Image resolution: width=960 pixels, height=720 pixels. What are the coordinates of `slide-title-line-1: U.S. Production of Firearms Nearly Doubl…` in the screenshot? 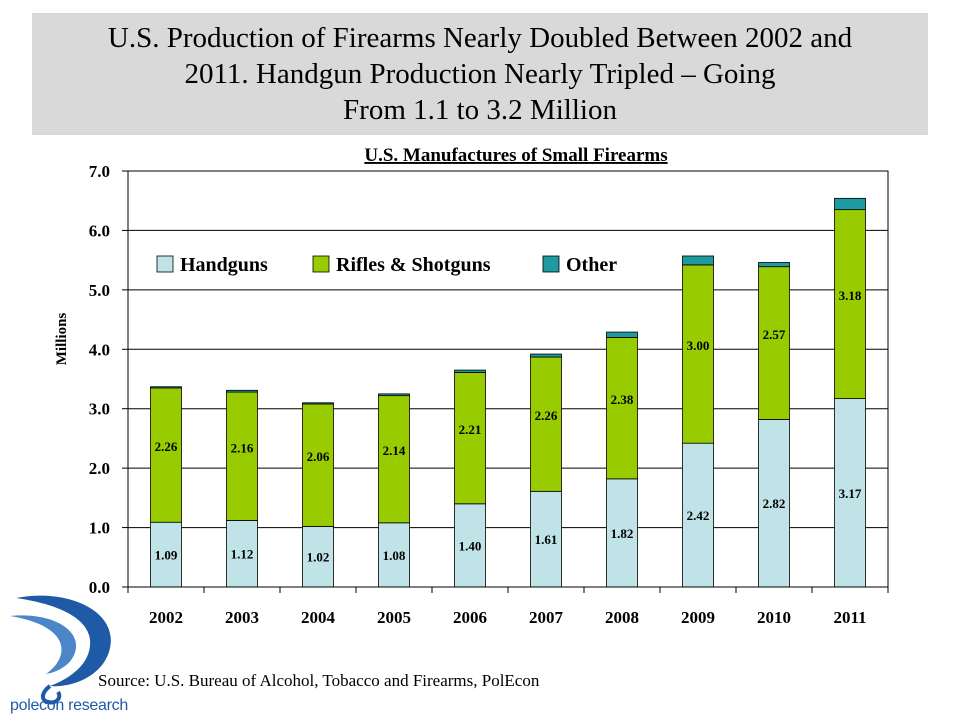 It's located at (480, 38).